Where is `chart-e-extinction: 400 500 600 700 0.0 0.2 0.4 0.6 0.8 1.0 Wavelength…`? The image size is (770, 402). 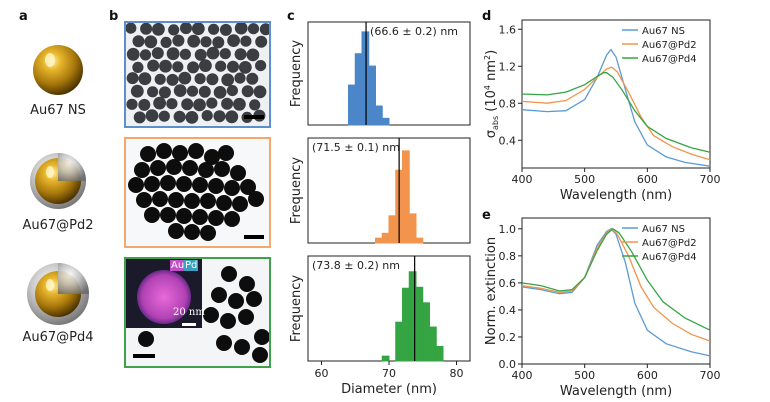 chart-e-extinction: 400 500 600 700 0.0 0.2 0.4 0.6 0.8 1.0 Wavelength… is located at coordinates (602, 308).